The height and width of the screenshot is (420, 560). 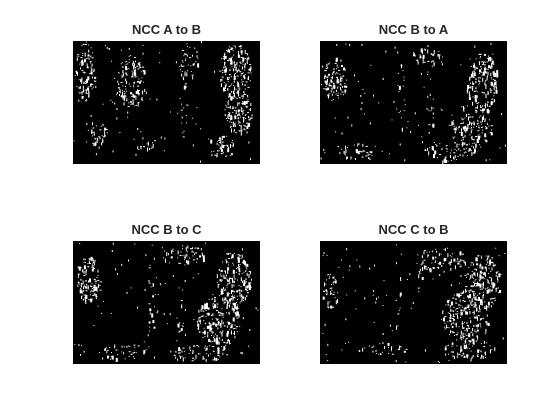 I want to click on ncc-panel-b-to-c: NCC B to C, so click(x=166, y=293).